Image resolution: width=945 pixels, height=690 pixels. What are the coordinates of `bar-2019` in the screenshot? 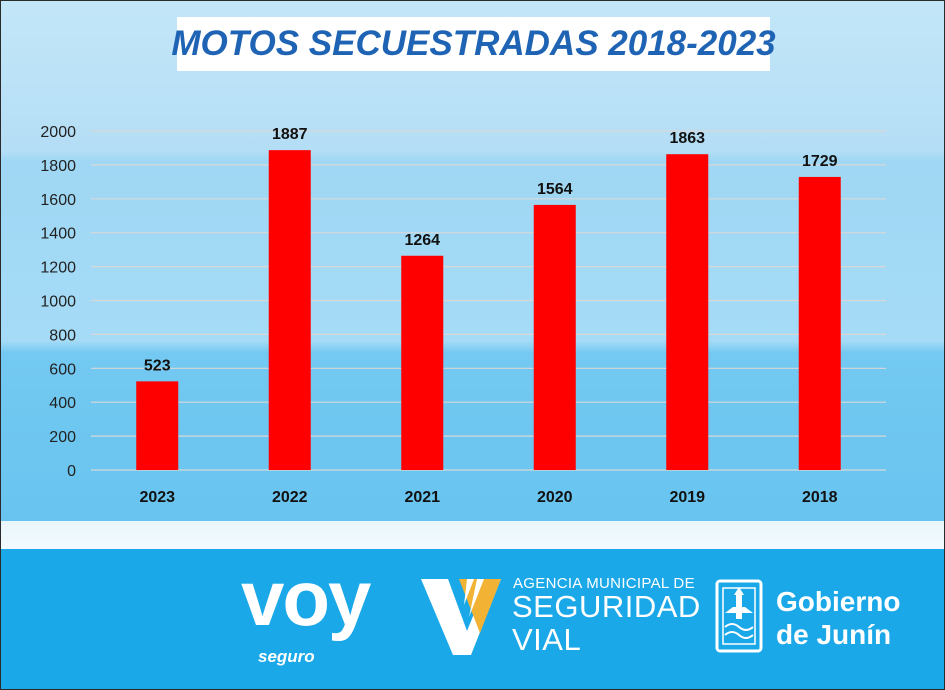 It's located at (687, 312).